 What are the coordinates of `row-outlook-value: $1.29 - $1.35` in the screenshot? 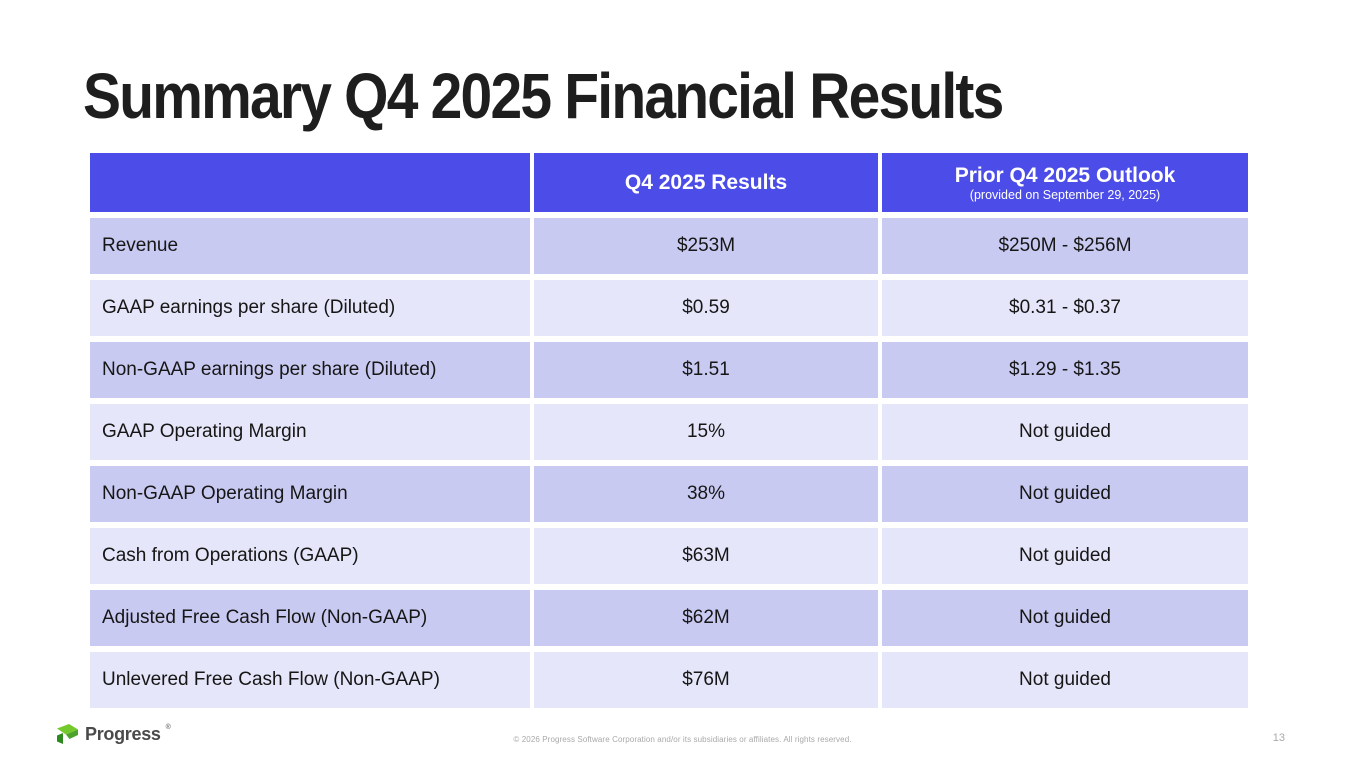 It's located at (1065, 370).